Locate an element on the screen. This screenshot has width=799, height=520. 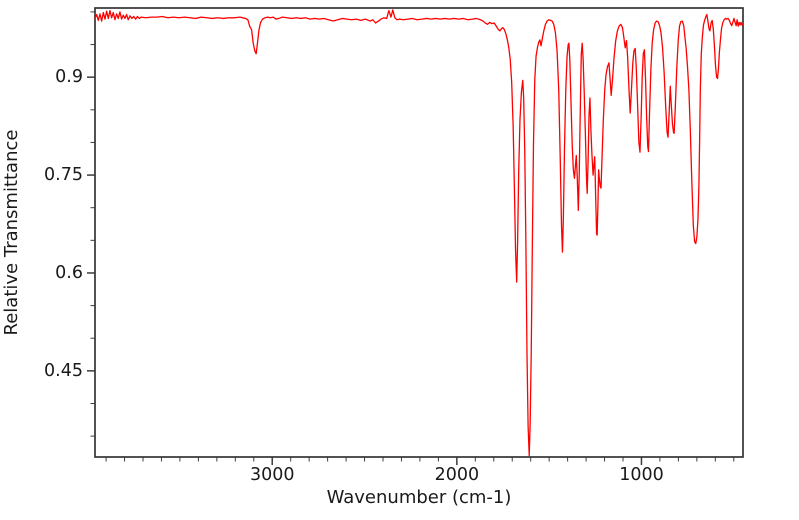
y-axis-label: Relative Transmittance is located at coordinates (11, 233).